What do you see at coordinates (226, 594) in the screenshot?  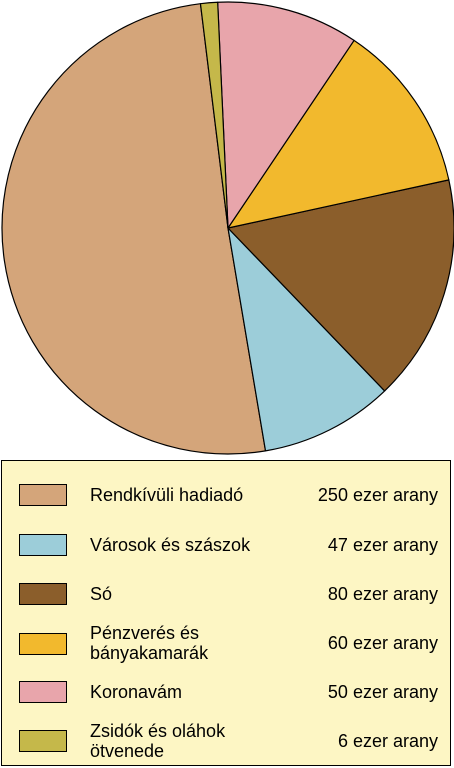 I see `legend-row-so: Só 80 ezer arany` at bounding box center [226, 594].